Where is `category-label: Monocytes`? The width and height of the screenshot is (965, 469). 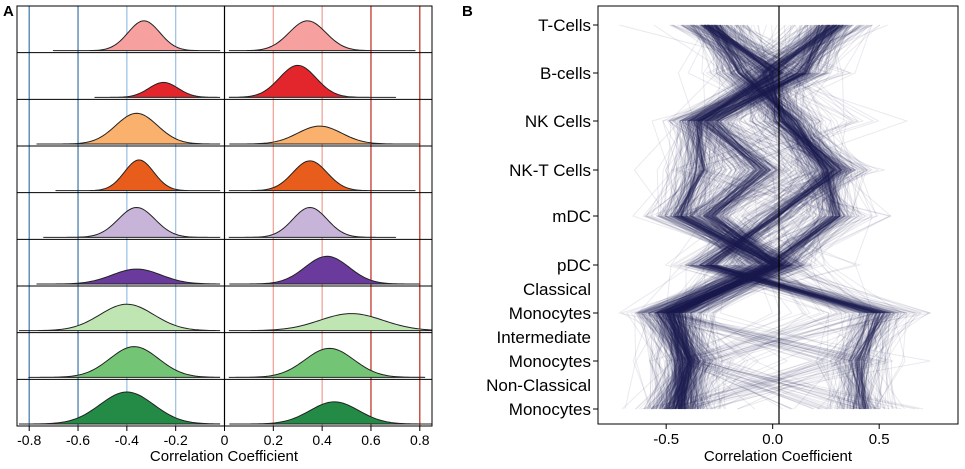 category-label: Monocytes is located at coordinates (550, 361).